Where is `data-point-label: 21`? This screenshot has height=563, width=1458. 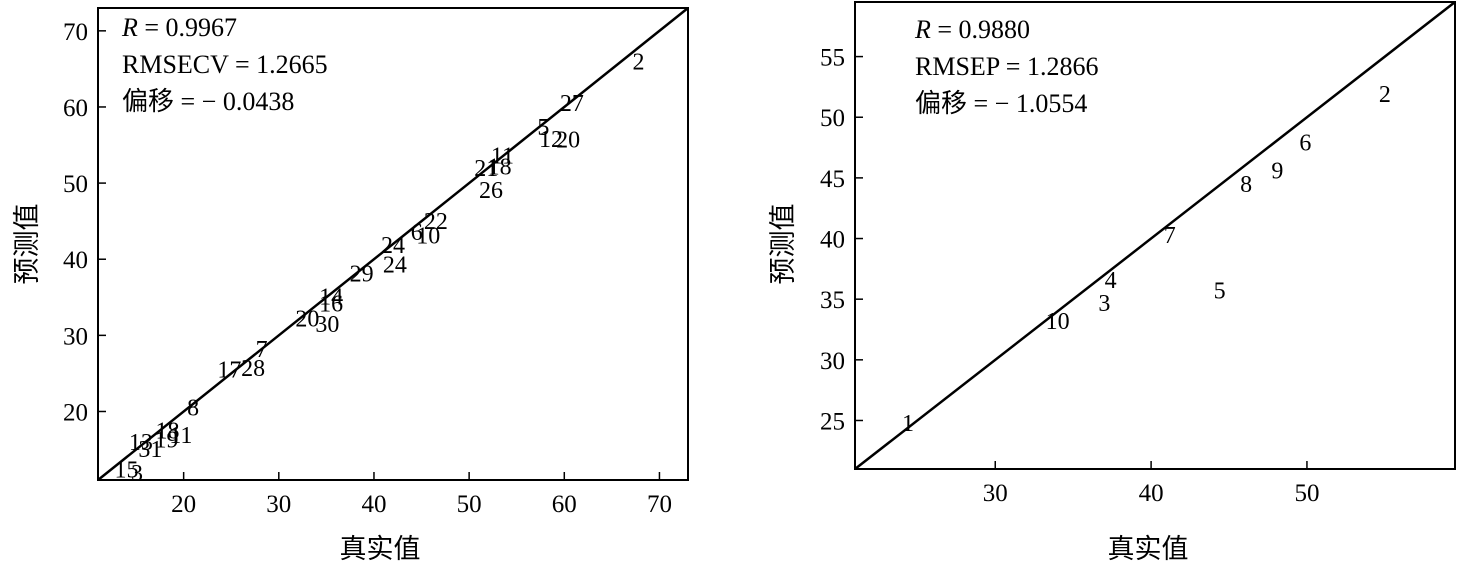
data-point-label: 21 is located at coordinates (486, 169).